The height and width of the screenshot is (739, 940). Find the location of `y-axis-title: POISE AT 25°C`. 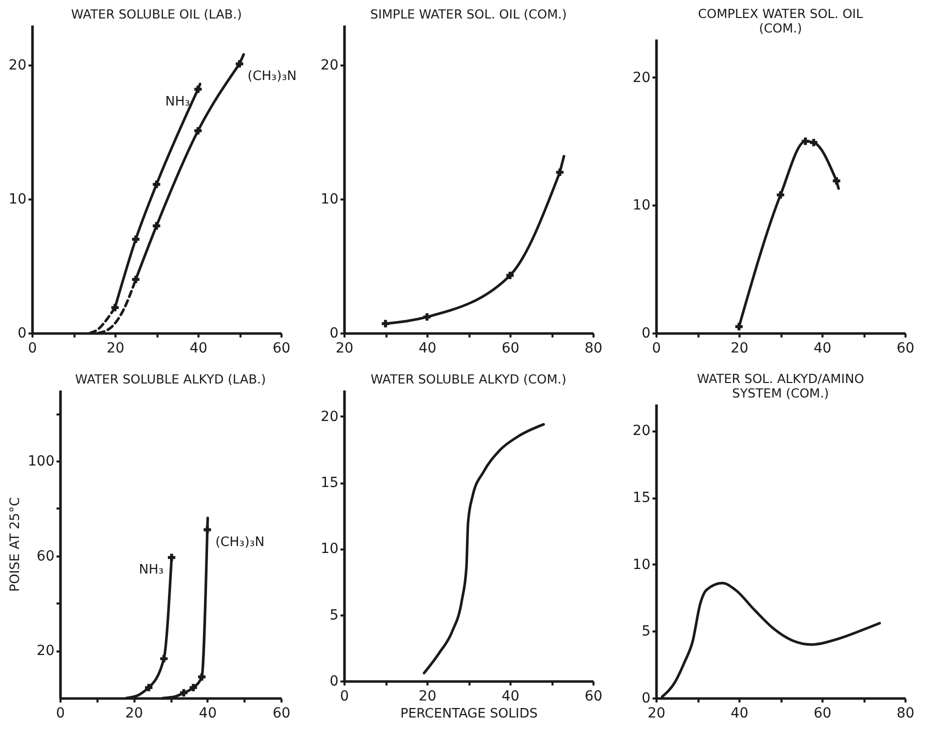

y-axis-title: POISE AT 25°C is located at coordinates (15, 544).